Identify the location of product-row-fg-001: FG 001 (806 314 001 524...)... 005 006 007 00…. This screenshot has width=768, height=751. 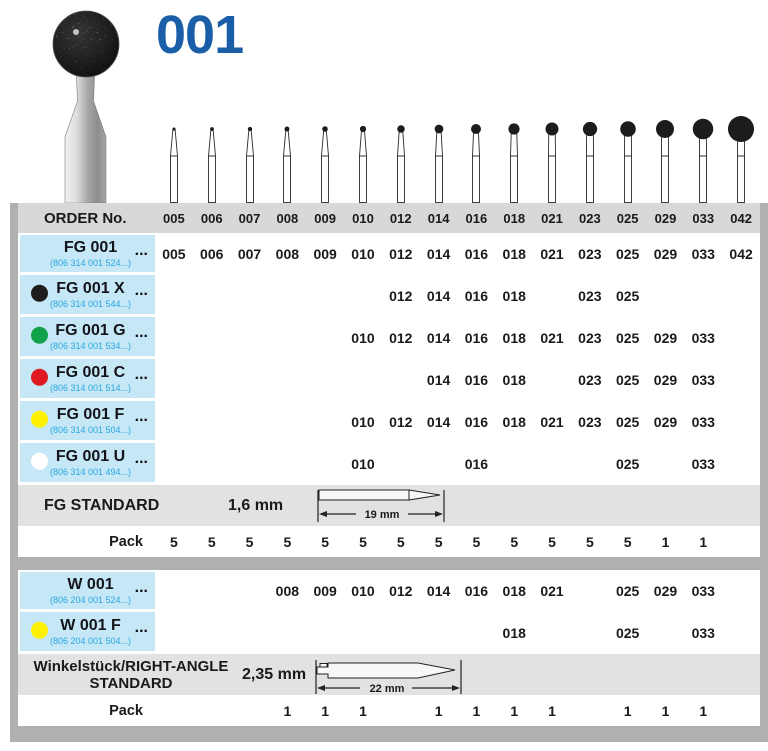
(389, 254).